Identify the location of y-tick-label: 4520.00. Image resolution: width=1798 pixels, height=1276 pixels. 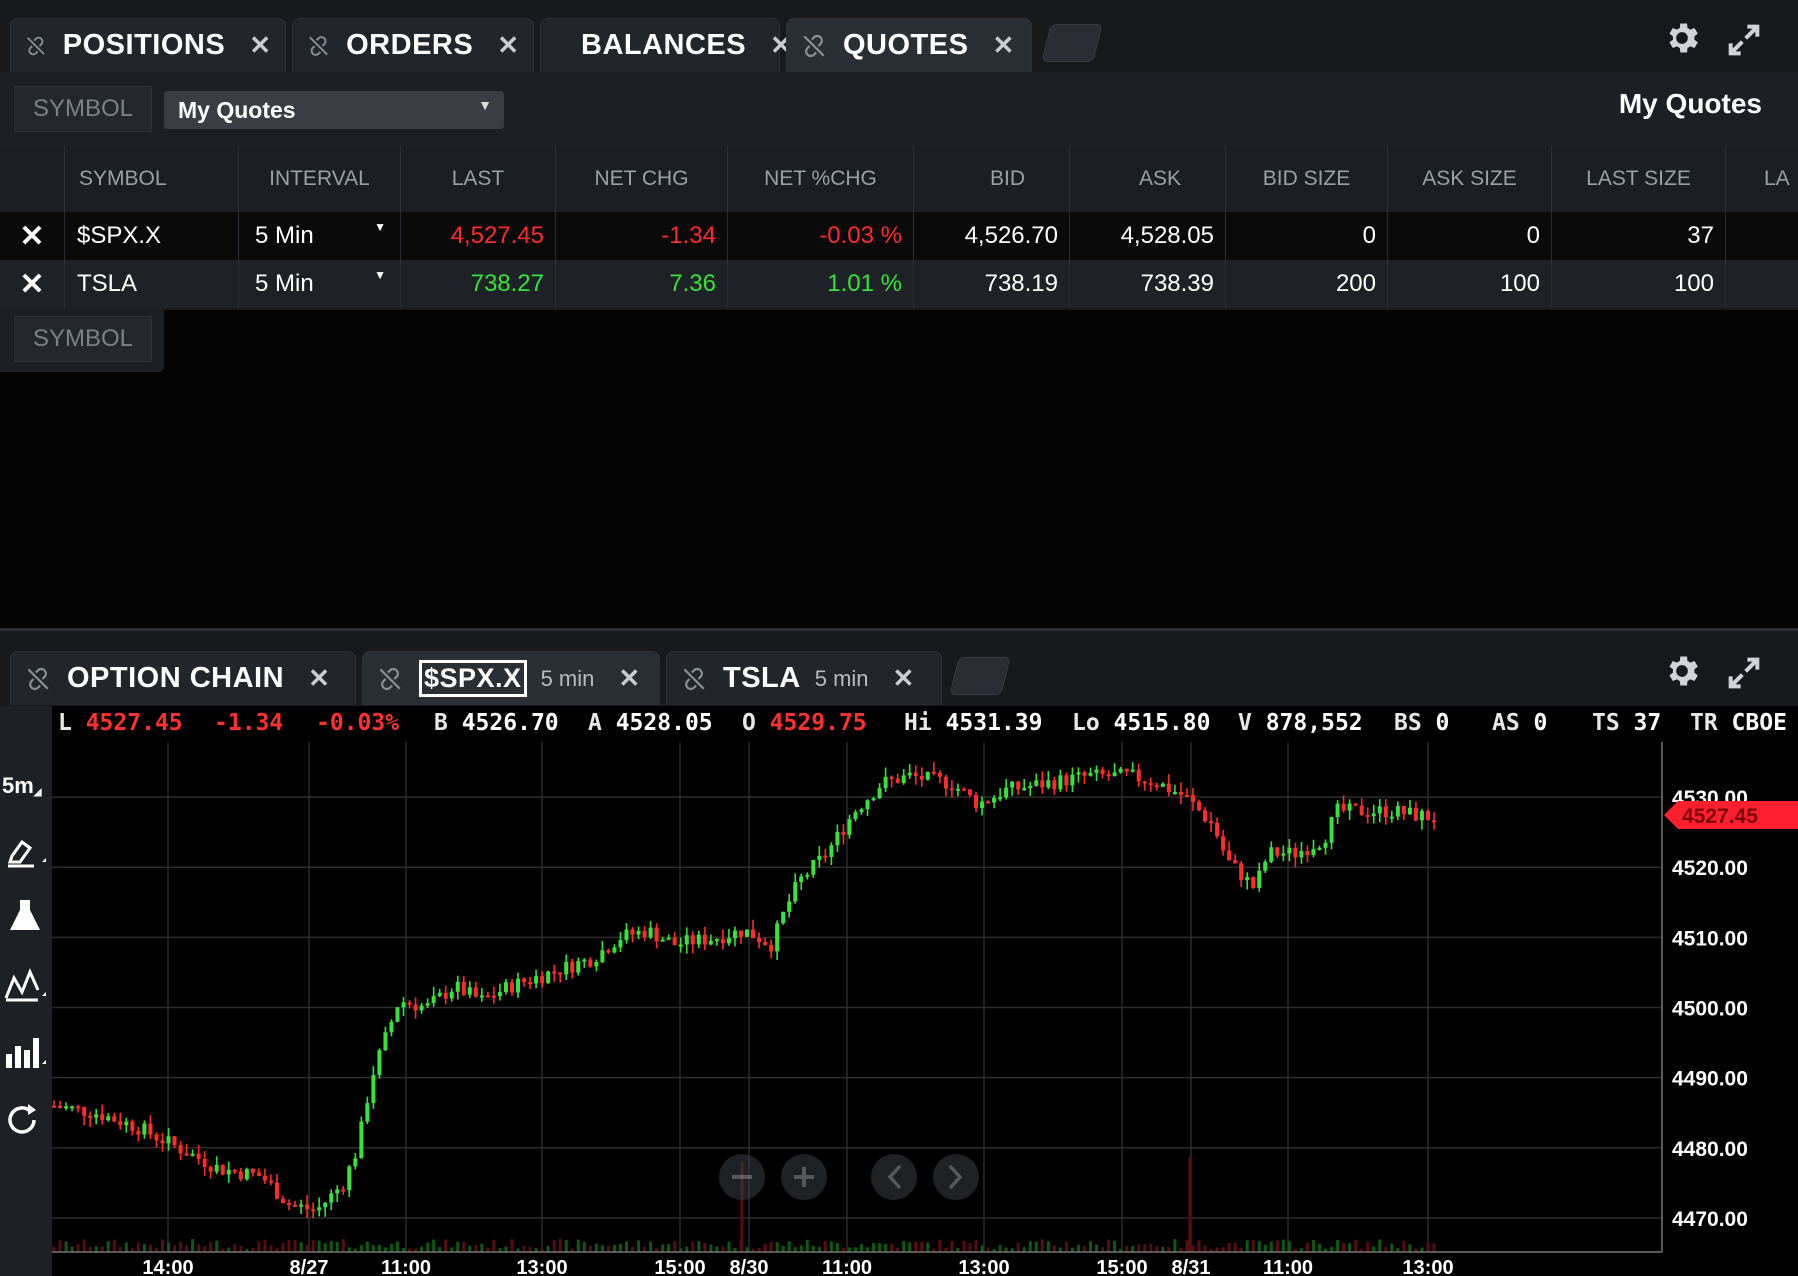
(1710, 868).